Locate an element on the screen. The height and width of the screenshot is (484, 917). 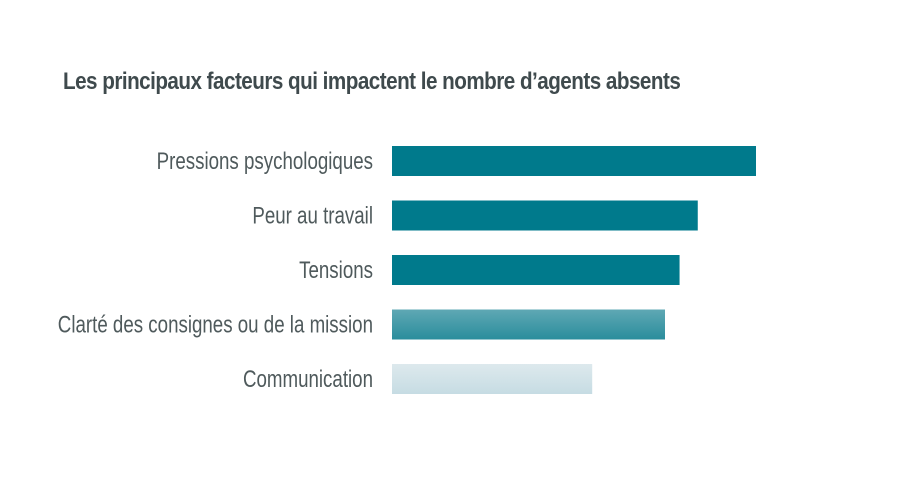
category-label-1: Pressions psychologiques is located at coordinates (265, 161).